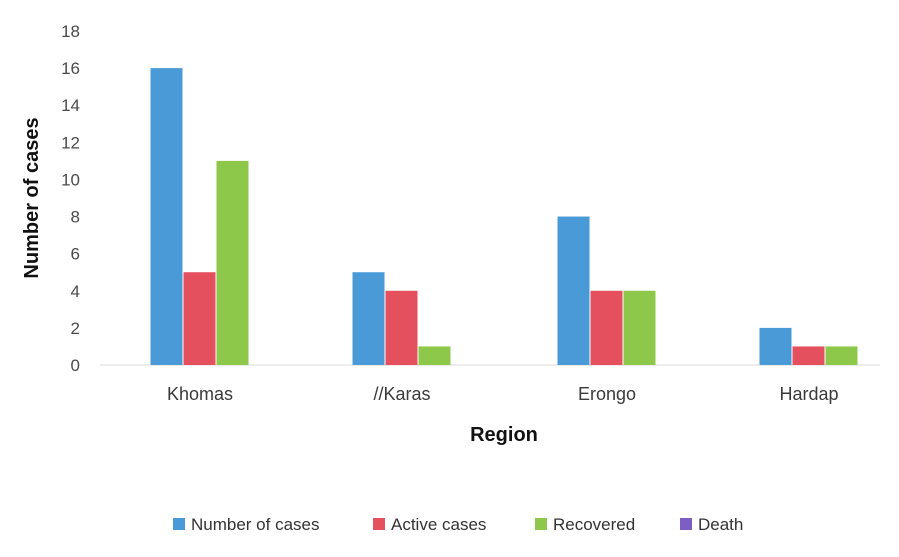  Describe the element at coordinates (70, 68) in the screenshot. I see `y-tick-label: 16` at that location.